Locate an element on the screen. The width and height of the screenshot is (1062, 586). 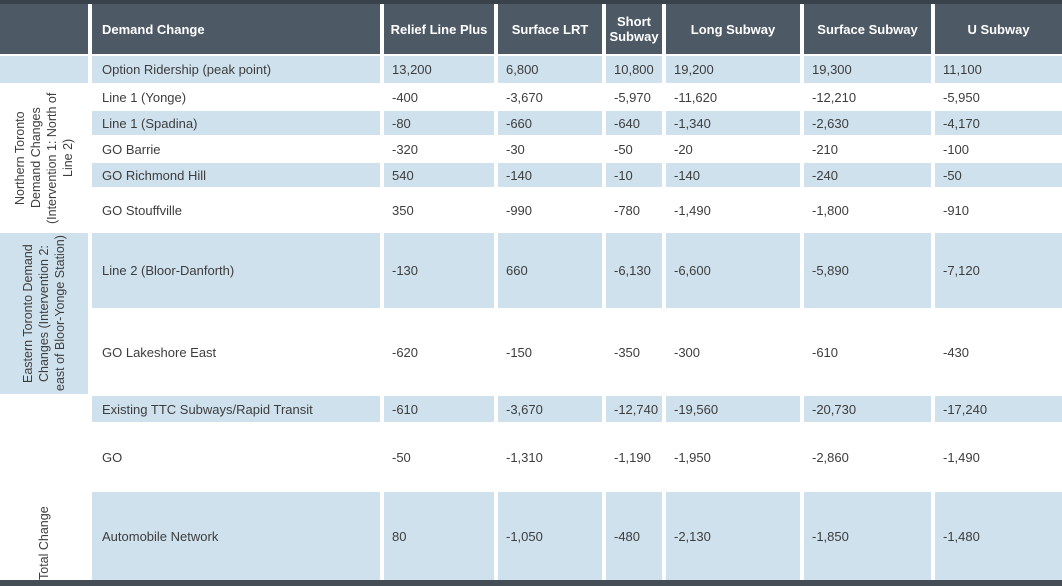
value-cell: 80 is located at coordinates (439, 536).